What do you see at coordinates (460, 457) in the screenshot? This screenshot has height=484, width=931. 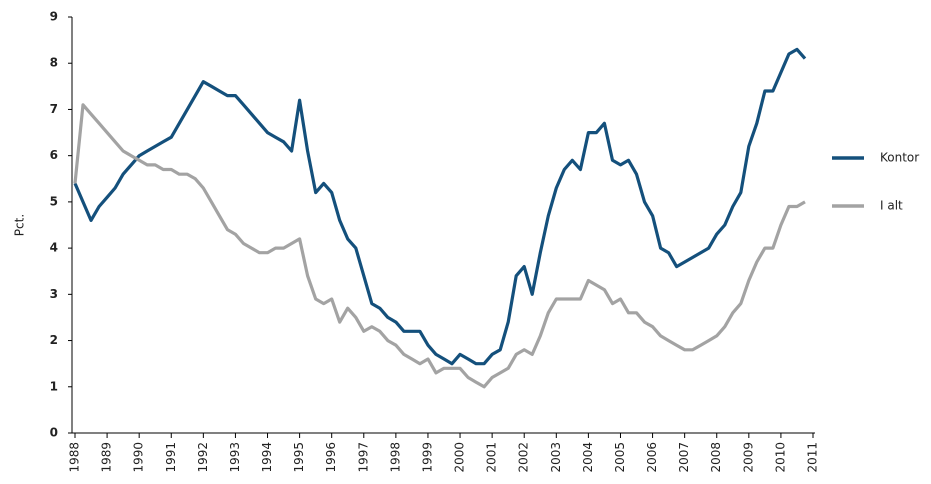 I see `x-tick-label: 2000` at bounding box center [460, 457].